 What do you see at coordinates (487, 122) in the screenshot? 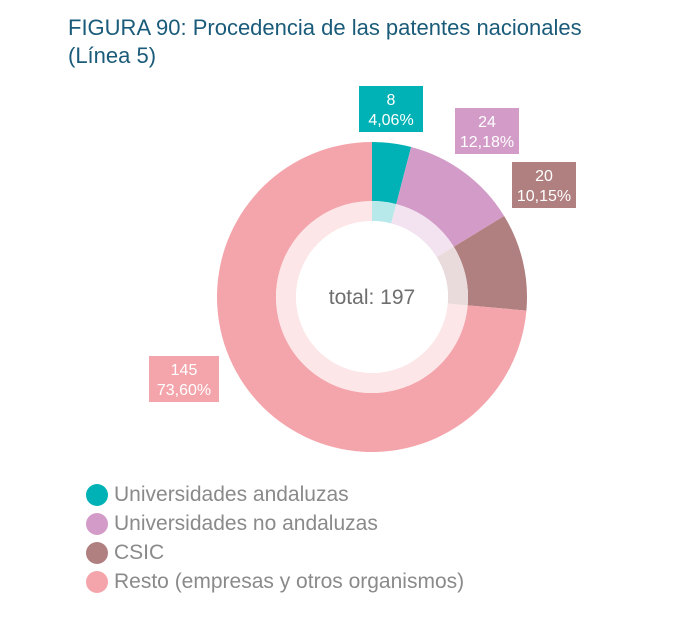
I see `data-label-value: 24` at bounding box center [487, 122].